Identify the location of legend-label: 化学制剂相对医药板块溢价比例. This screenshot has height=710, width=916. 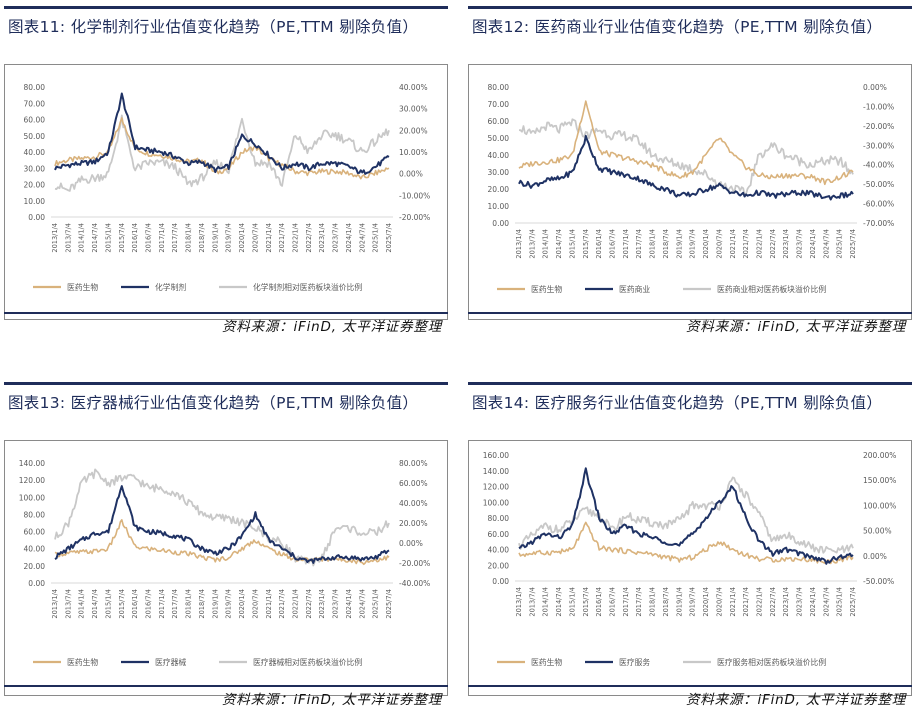
(307, 287).